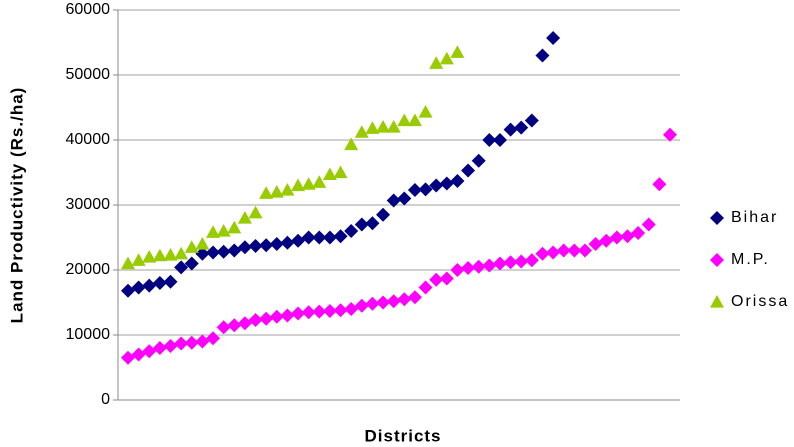  I want to click on y-tick-label: 50000, so click(88, 74).